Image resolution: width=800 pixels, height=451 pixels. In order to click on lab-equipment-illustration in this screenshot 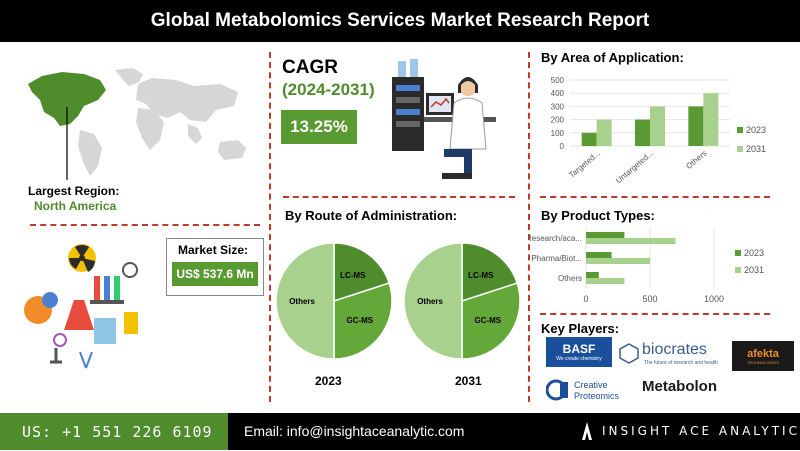, I will do `click(81, 306)`.